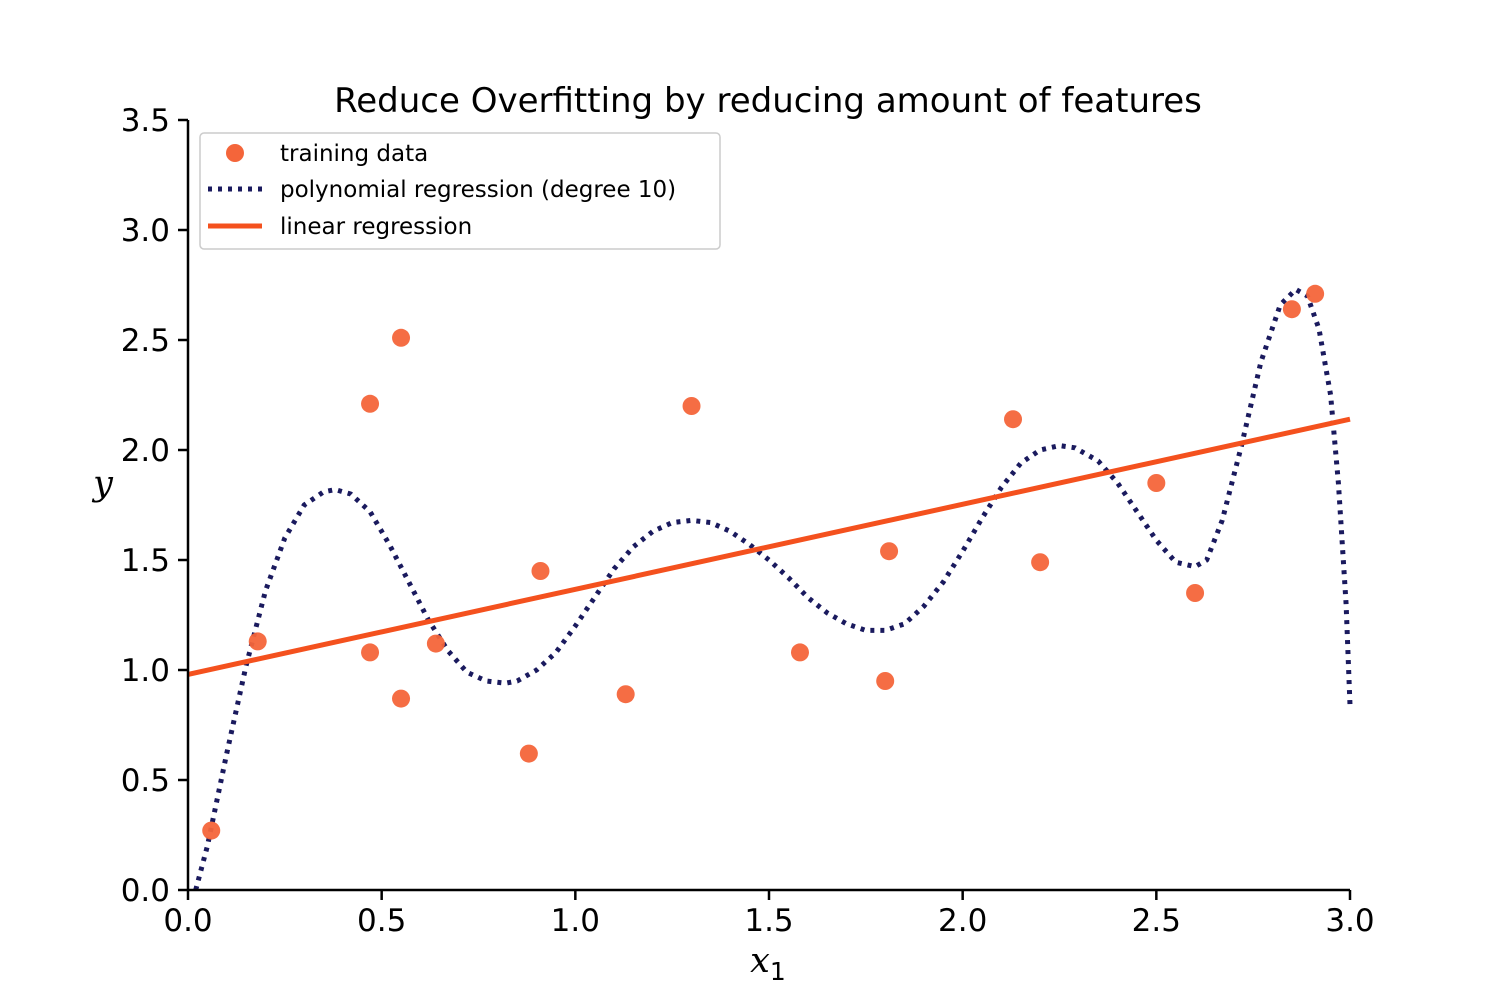 Image resolution: width=1500 pixels, height=1000 pixels. I want to click on x-tick-label: 2.0, so click(962, 921).